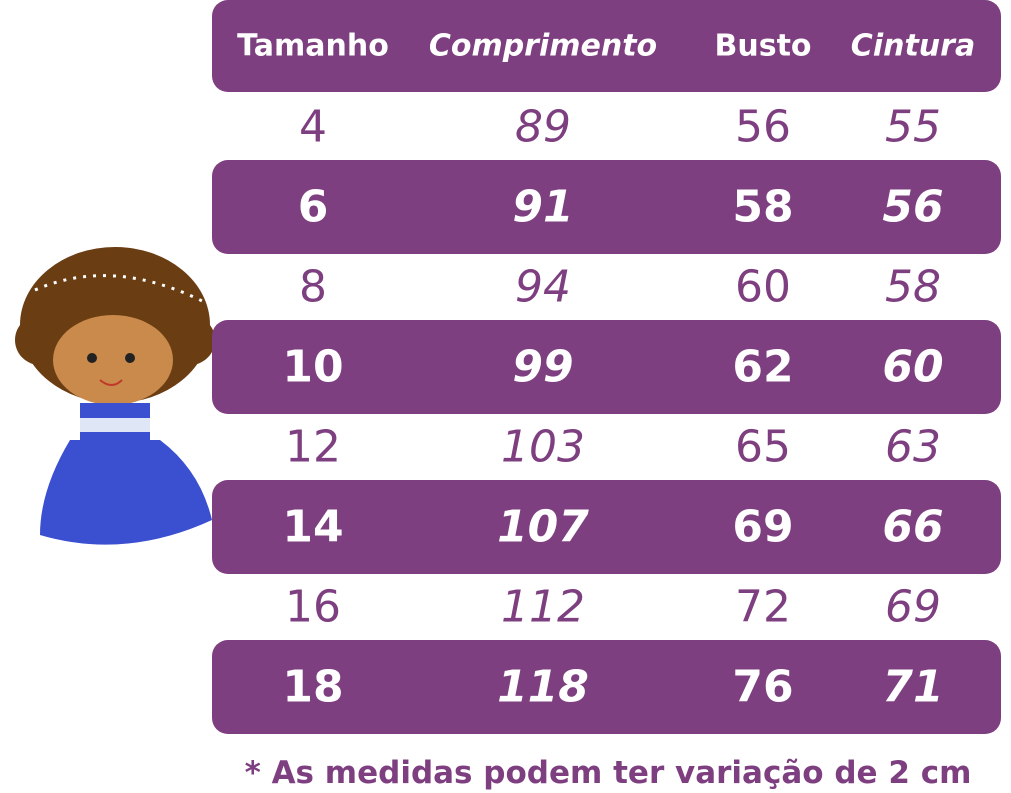 The width and height of the screenshot is (1011, 793). What do you see at coordinates (762, 687) in the screenshot?
I see `cell: 76` at bounding box center [762, 687].